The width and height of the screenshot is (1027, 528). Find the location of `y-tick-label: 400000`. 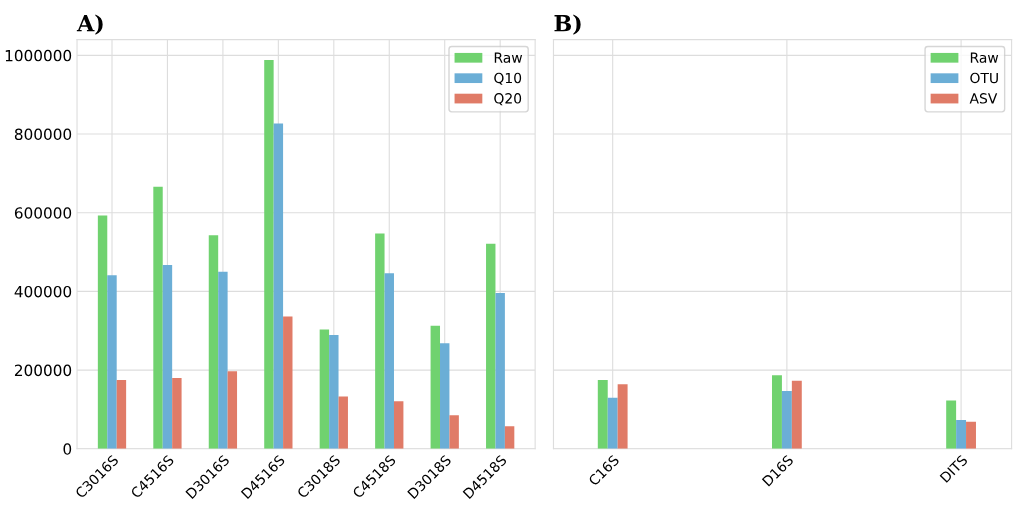

y-tick-label: 400000 is located at coordinates (43, 291).